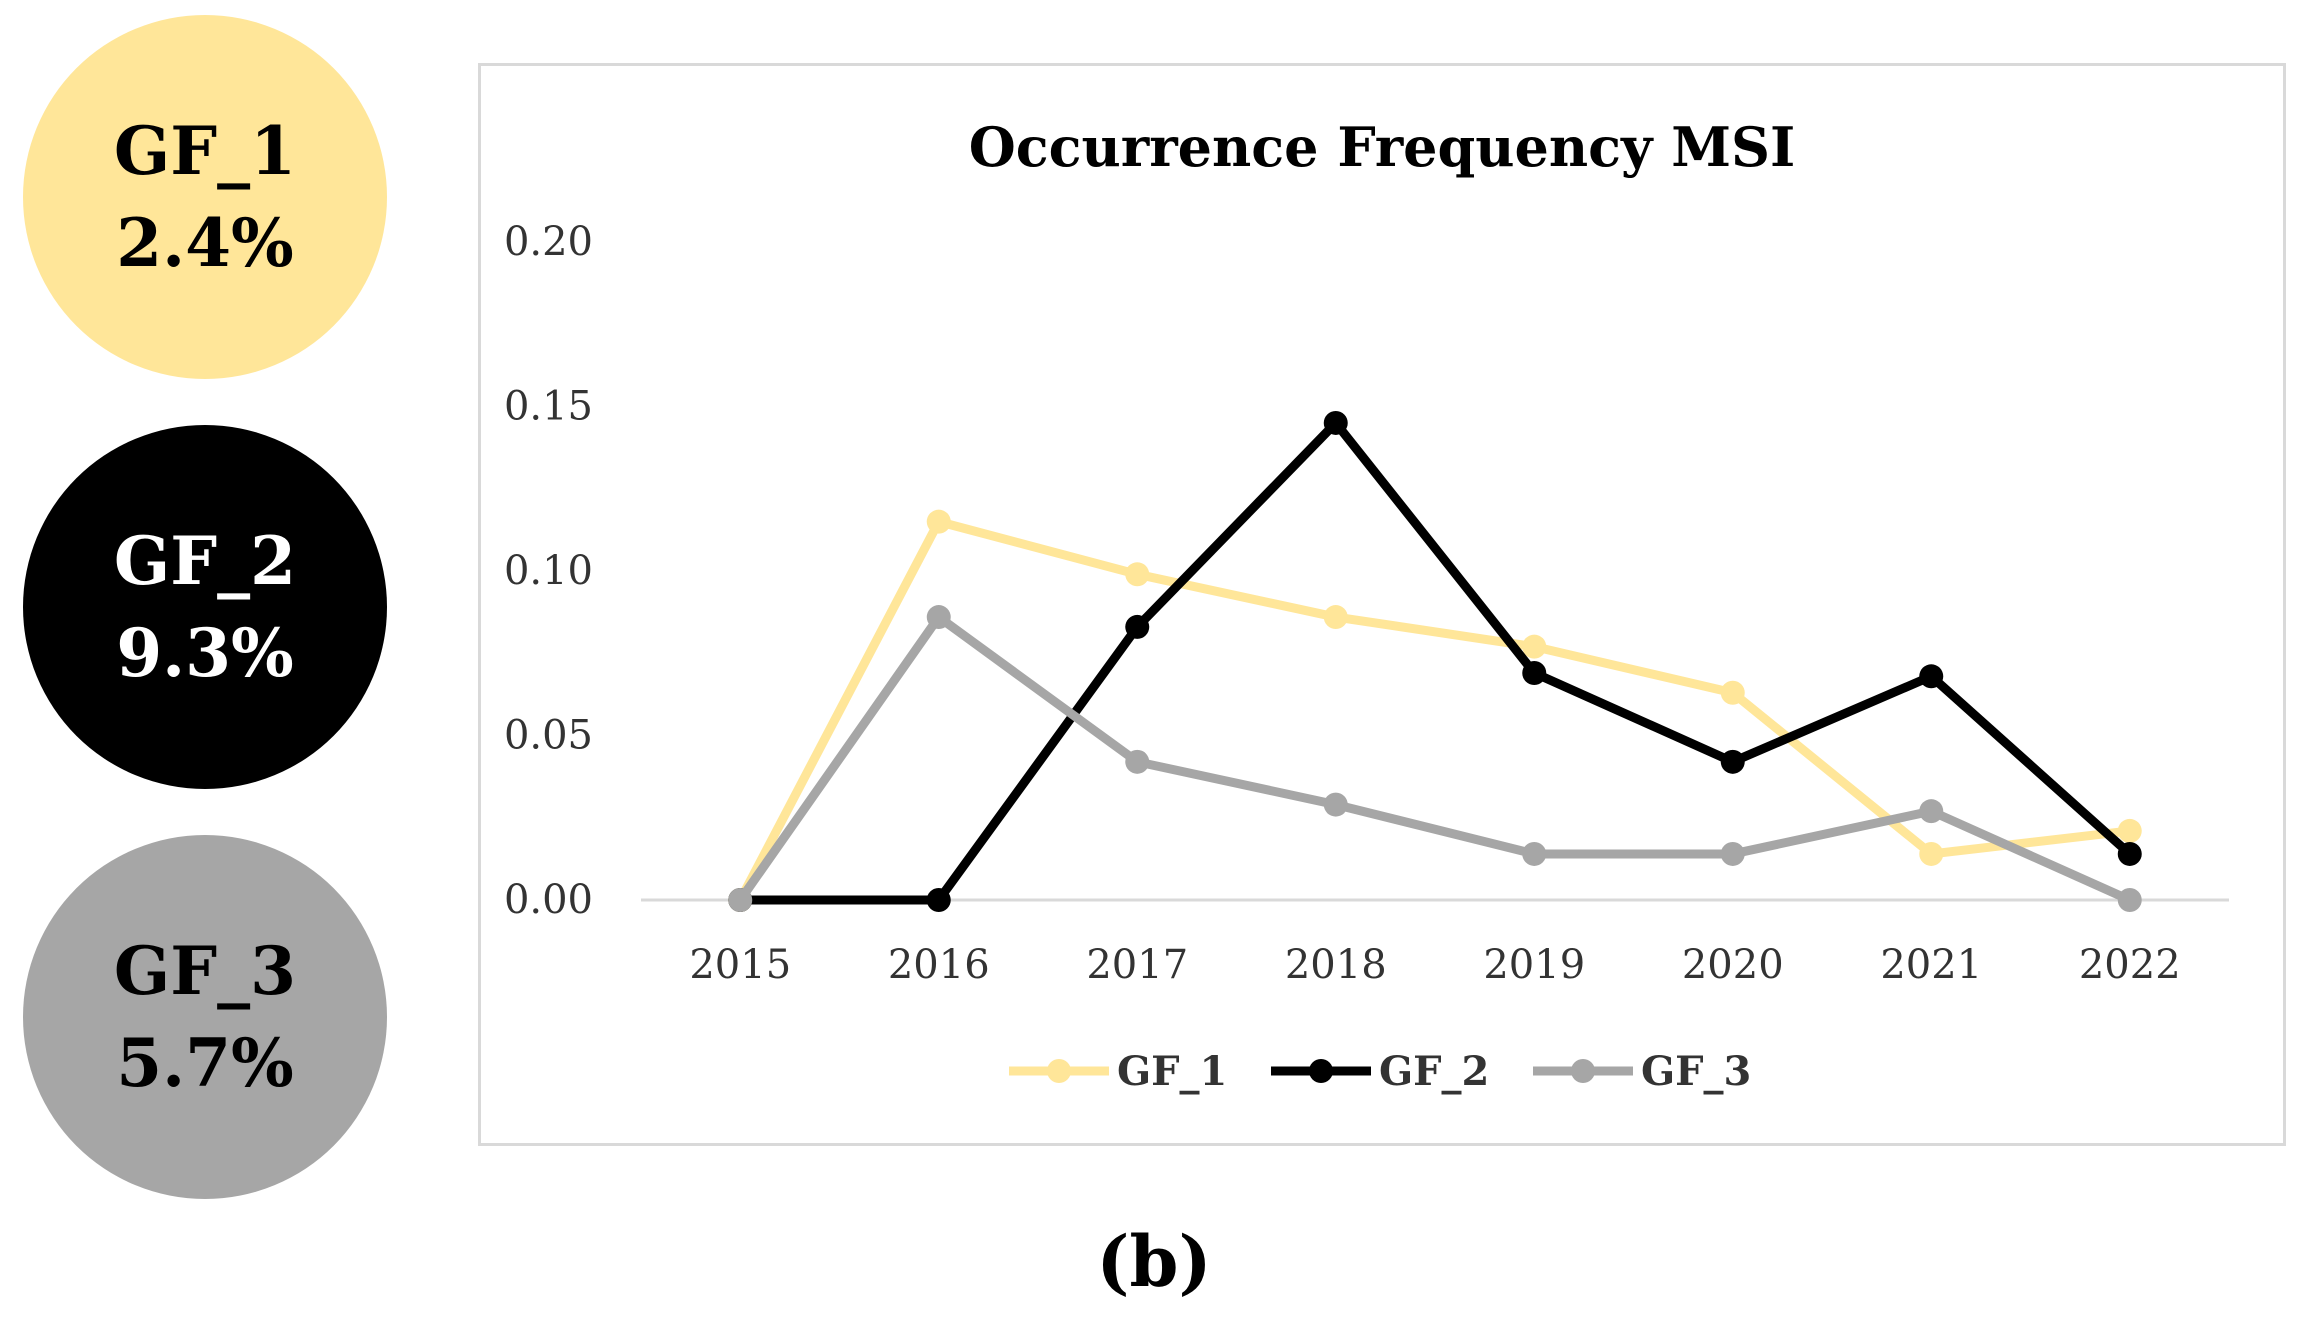  I want to click on x-tick-label: 2015, so click(740, 965).